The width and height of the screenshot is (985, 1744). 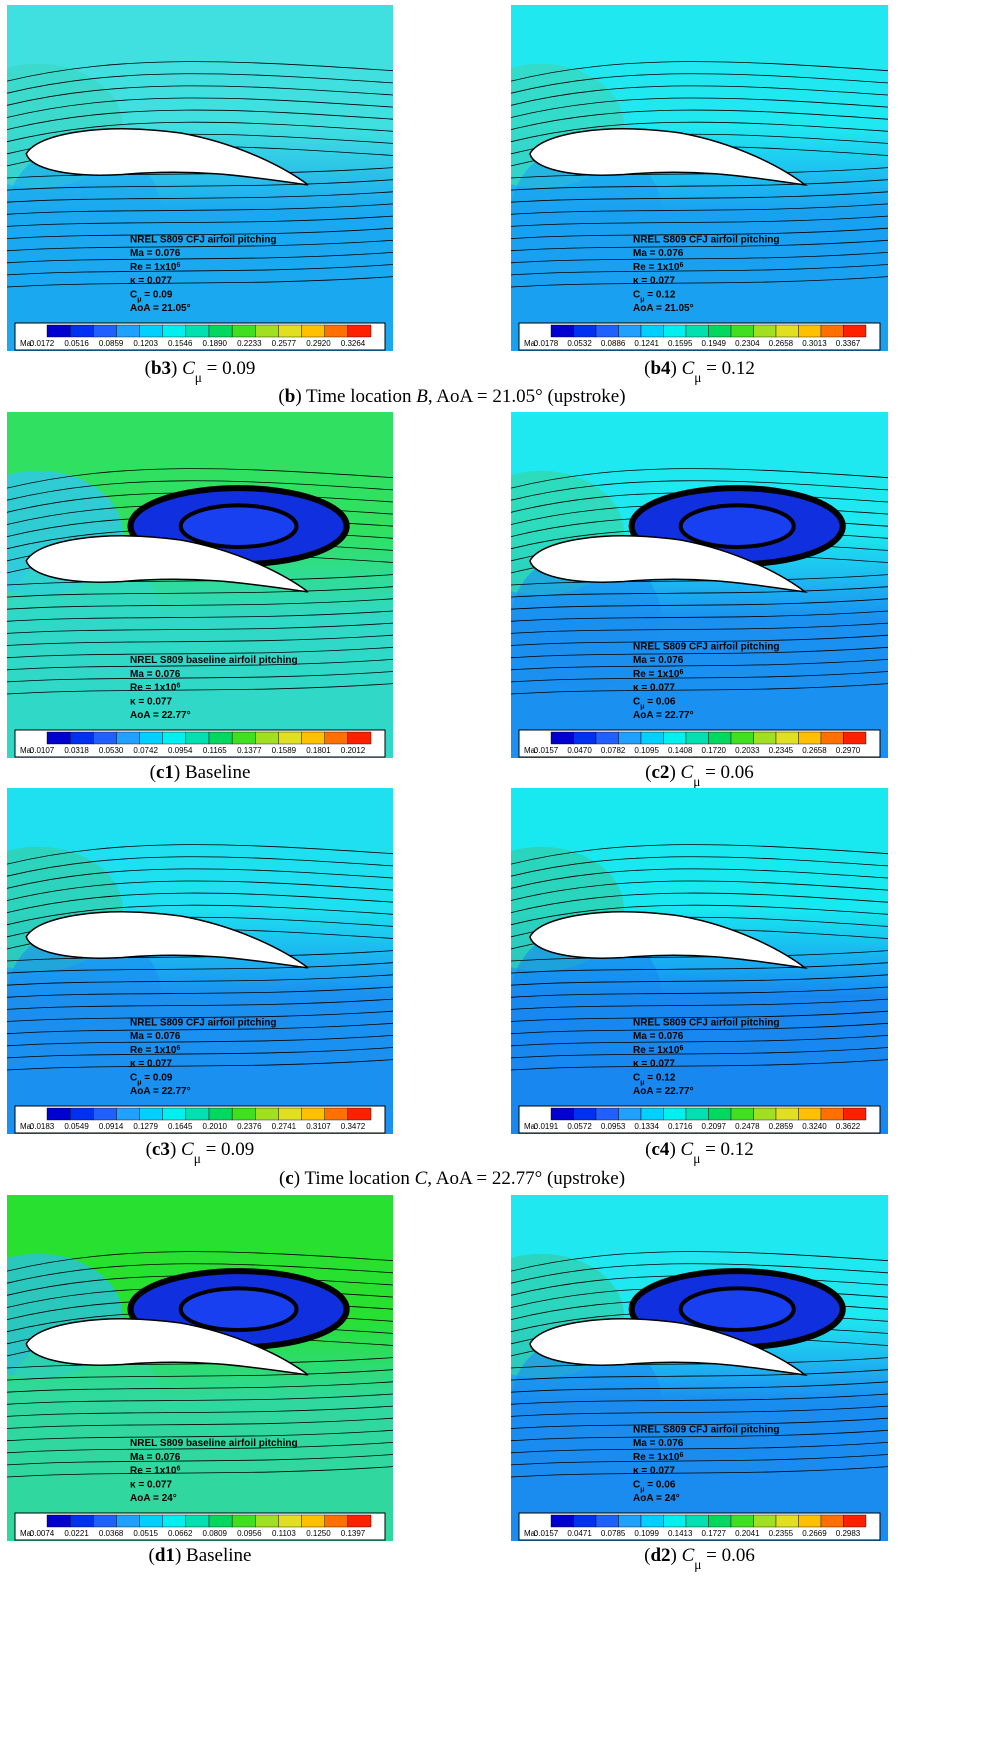 I want to click on colorbar-tick-label: 0.1727, so click(x=714, y=1533).